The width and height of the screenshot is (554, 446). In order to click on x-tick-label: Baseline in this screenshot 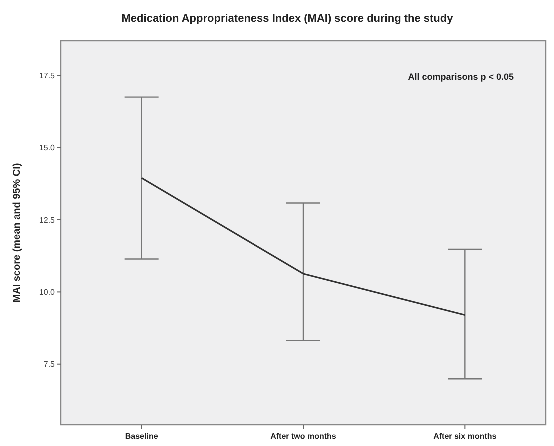, I will do `click(142, 436)`.